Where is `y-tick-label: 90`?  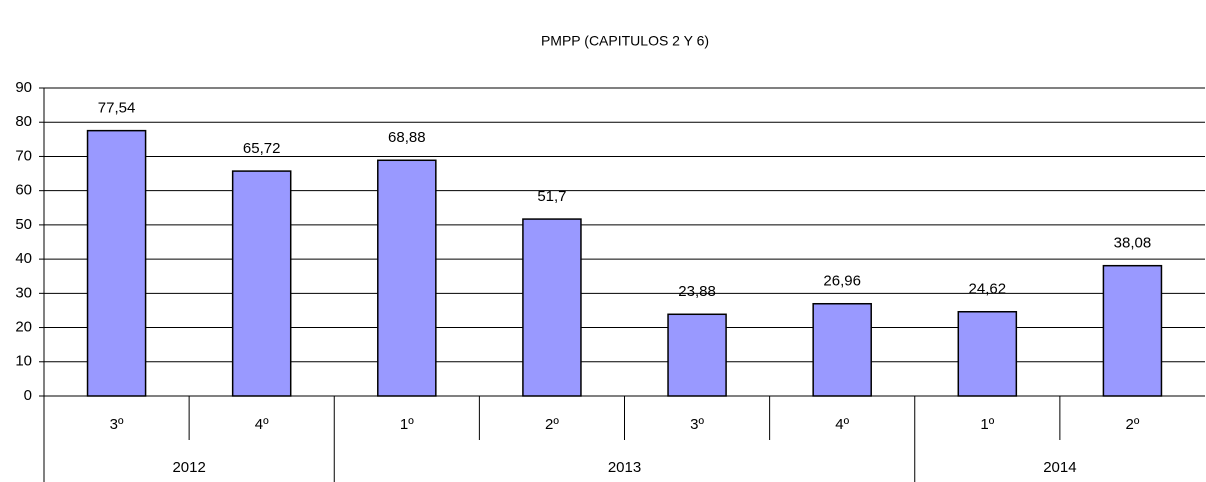
y-tick-label: 90 is located at coordinates (23, 87).